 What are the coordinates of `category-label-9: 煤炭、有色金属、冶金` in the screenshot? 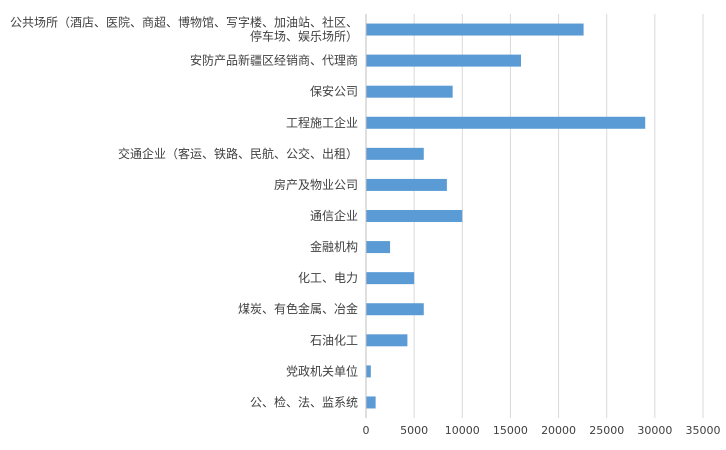 It's located at (298, 308).